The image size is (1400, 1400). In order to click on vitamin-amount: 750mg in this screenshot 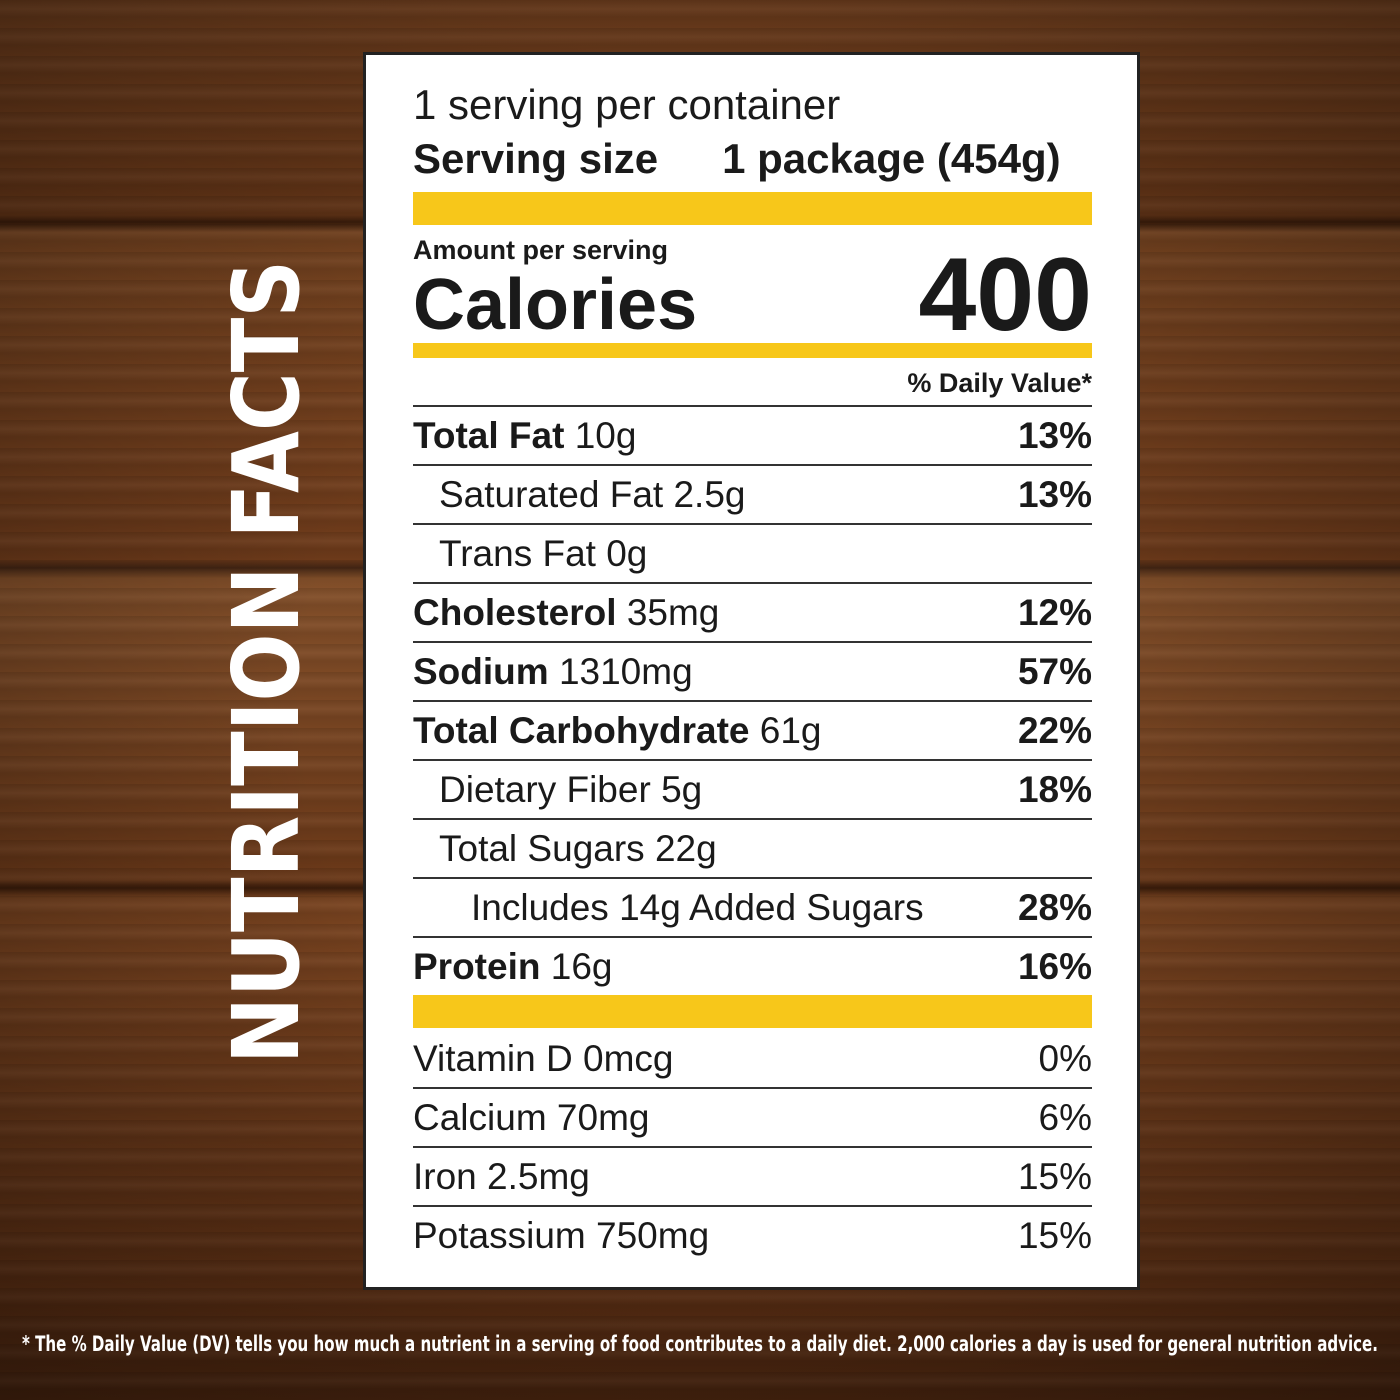, I will do `click(653, 1235)`.